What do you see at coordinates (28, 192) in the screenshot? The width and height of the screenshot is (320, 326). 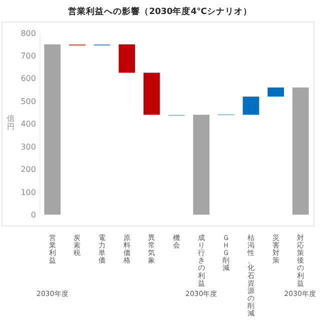 I see `y-tick-label: 100` at bounding box center [28, 192].